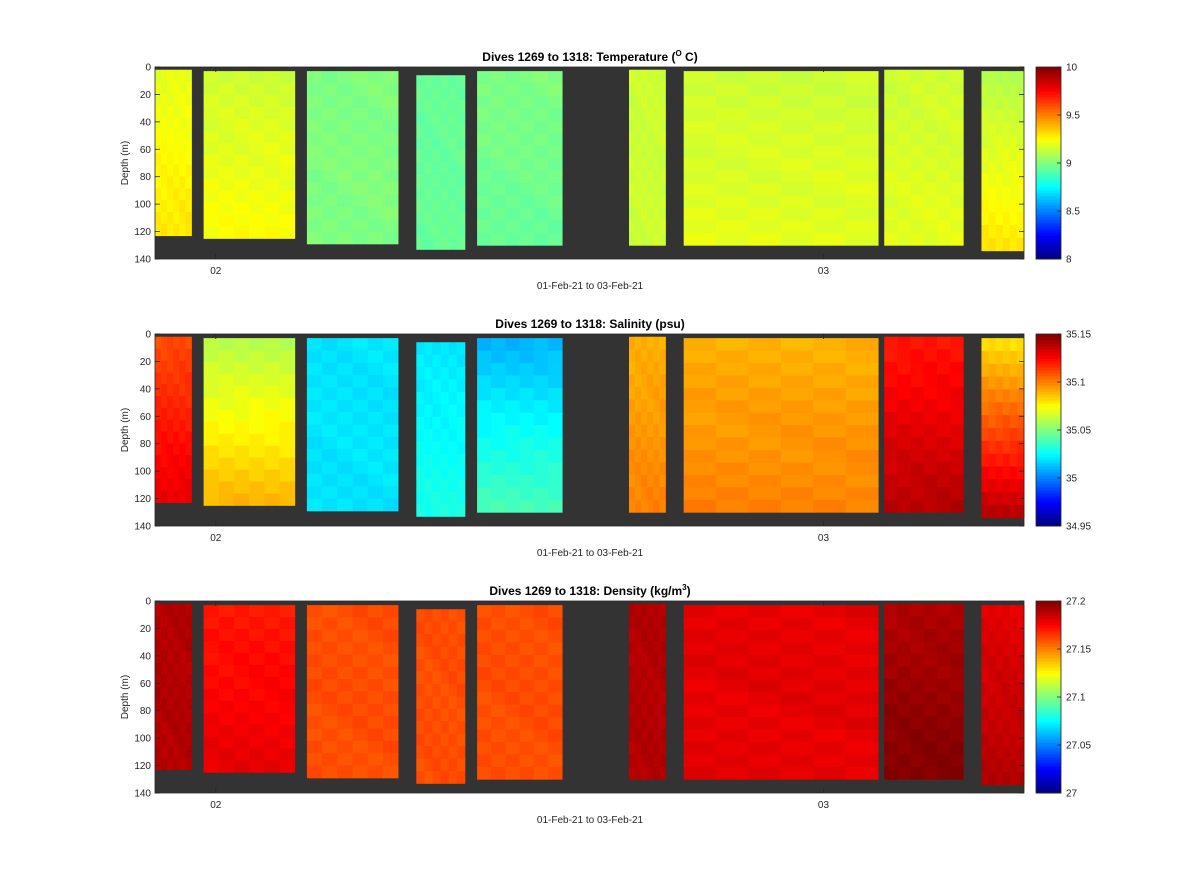  I want to click on y-axis-label: Depth (m), so click(125, 163).